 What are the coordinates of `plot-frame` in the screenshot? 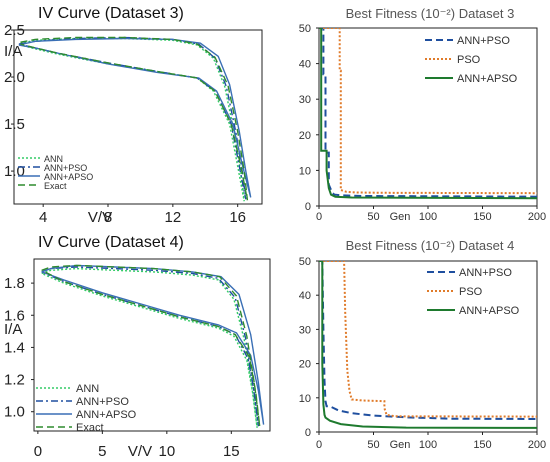 It's located at (428, 346).